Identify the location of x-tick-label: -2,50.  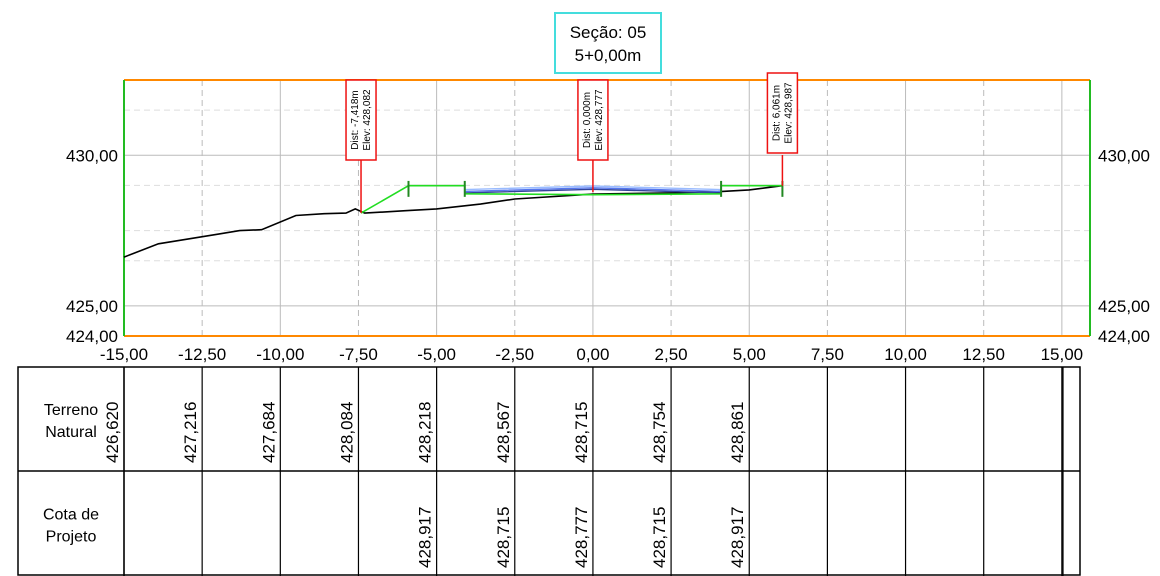
(514, 354).